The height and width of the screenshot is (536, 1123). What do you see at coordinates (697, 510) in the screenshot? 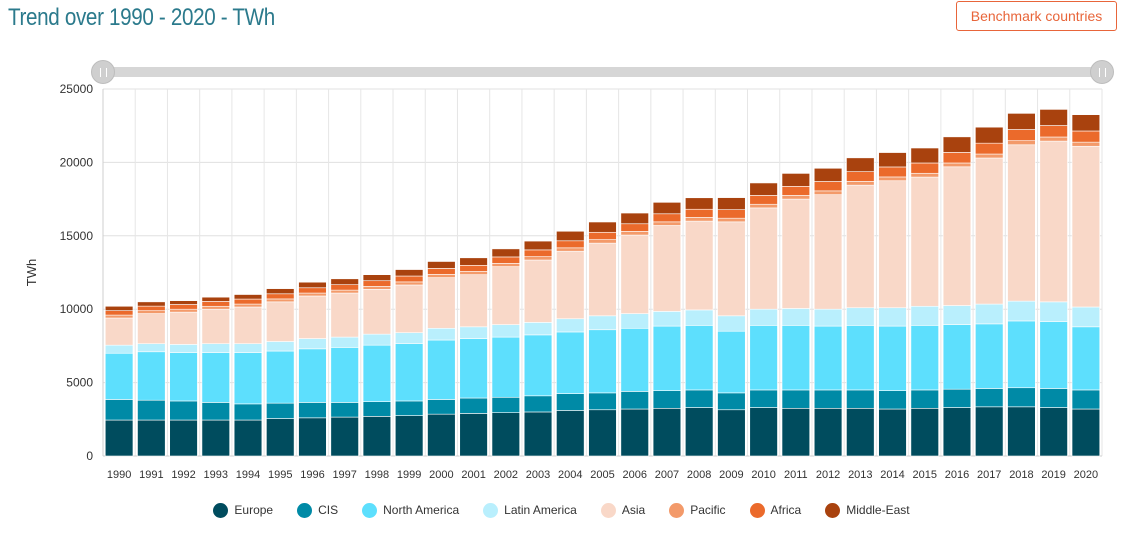
I see `legend-item-pacific: Pacific` at bounding box center [697, 510].